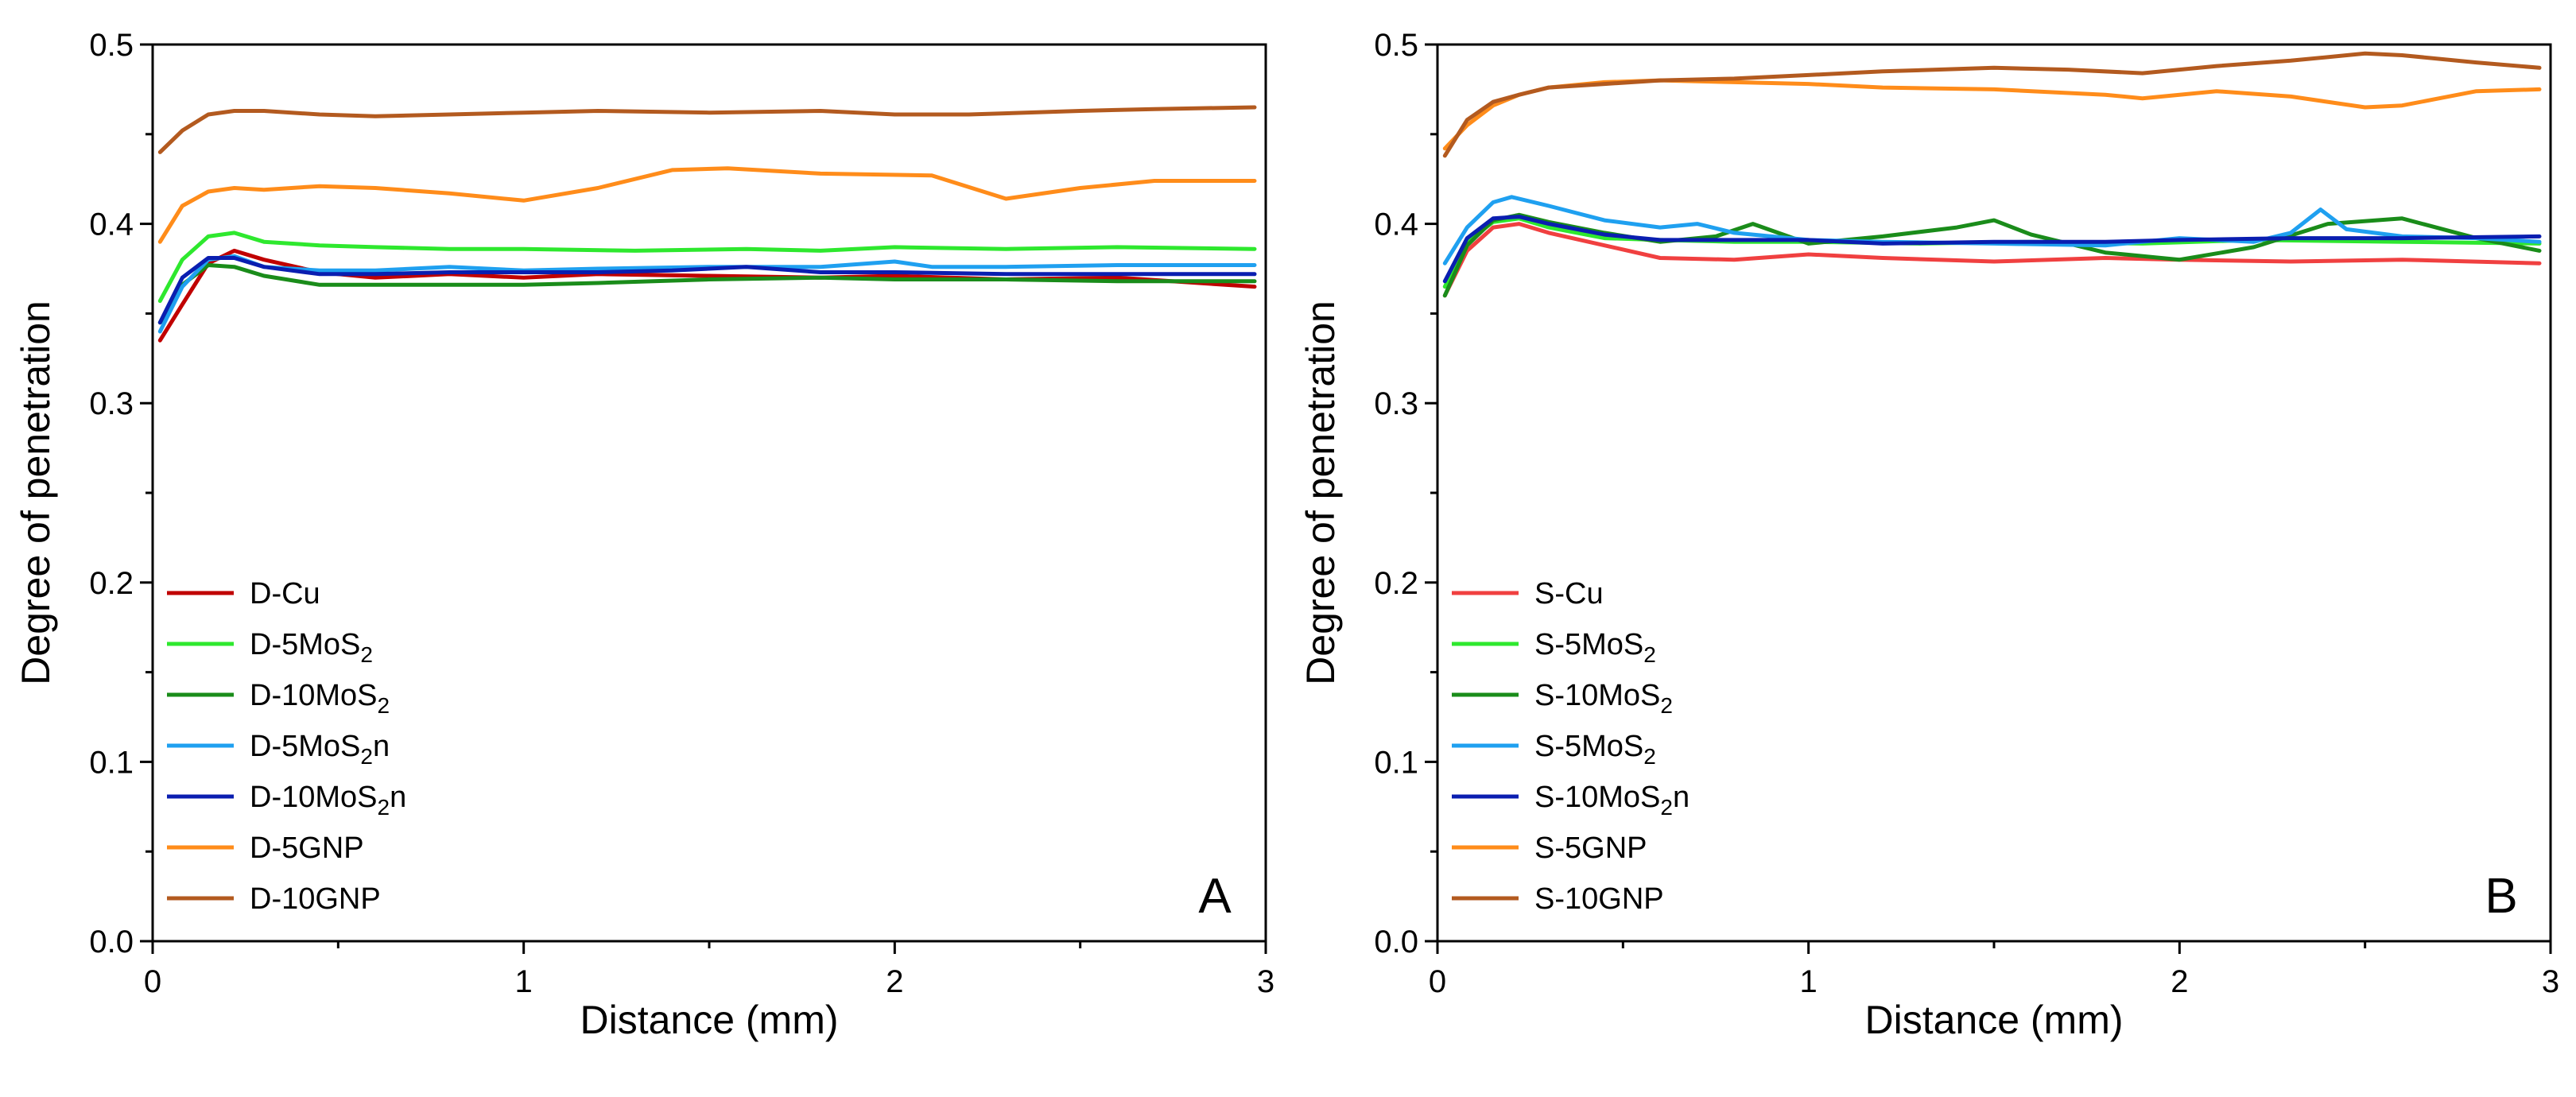  Describe the element at coordinates (1595, 648) in the screenshot. I see `legend-label-b-mos2_5: S-5MoS2` at that location.